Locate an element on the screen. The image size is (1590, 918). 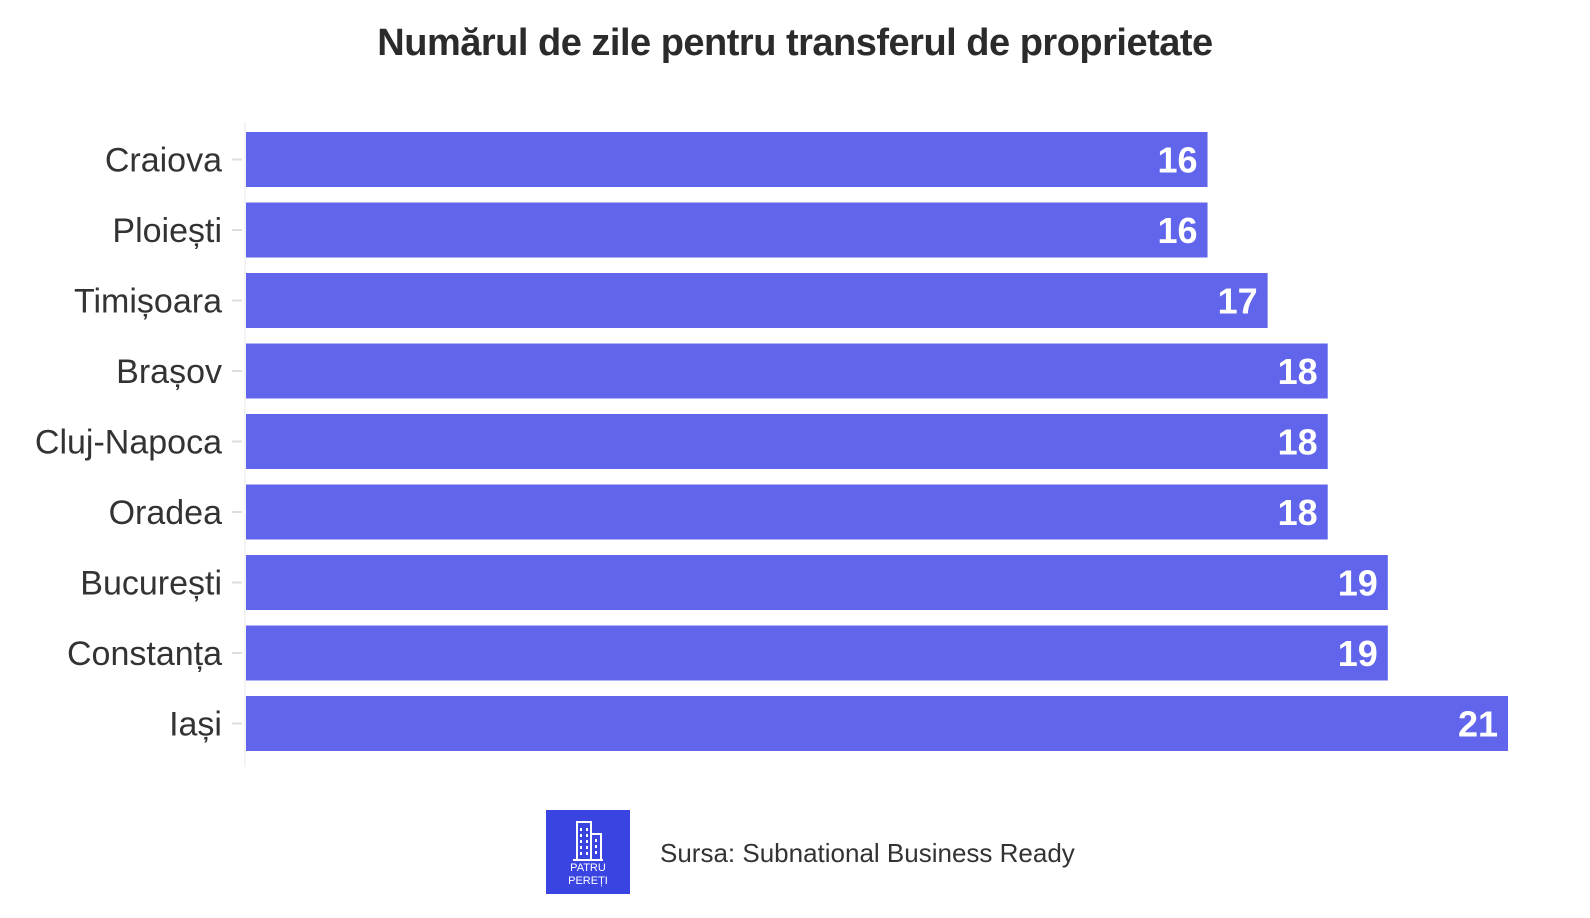
patru-pereti-logo: PATRU PEREȚI is located at coordinates (588, 852).